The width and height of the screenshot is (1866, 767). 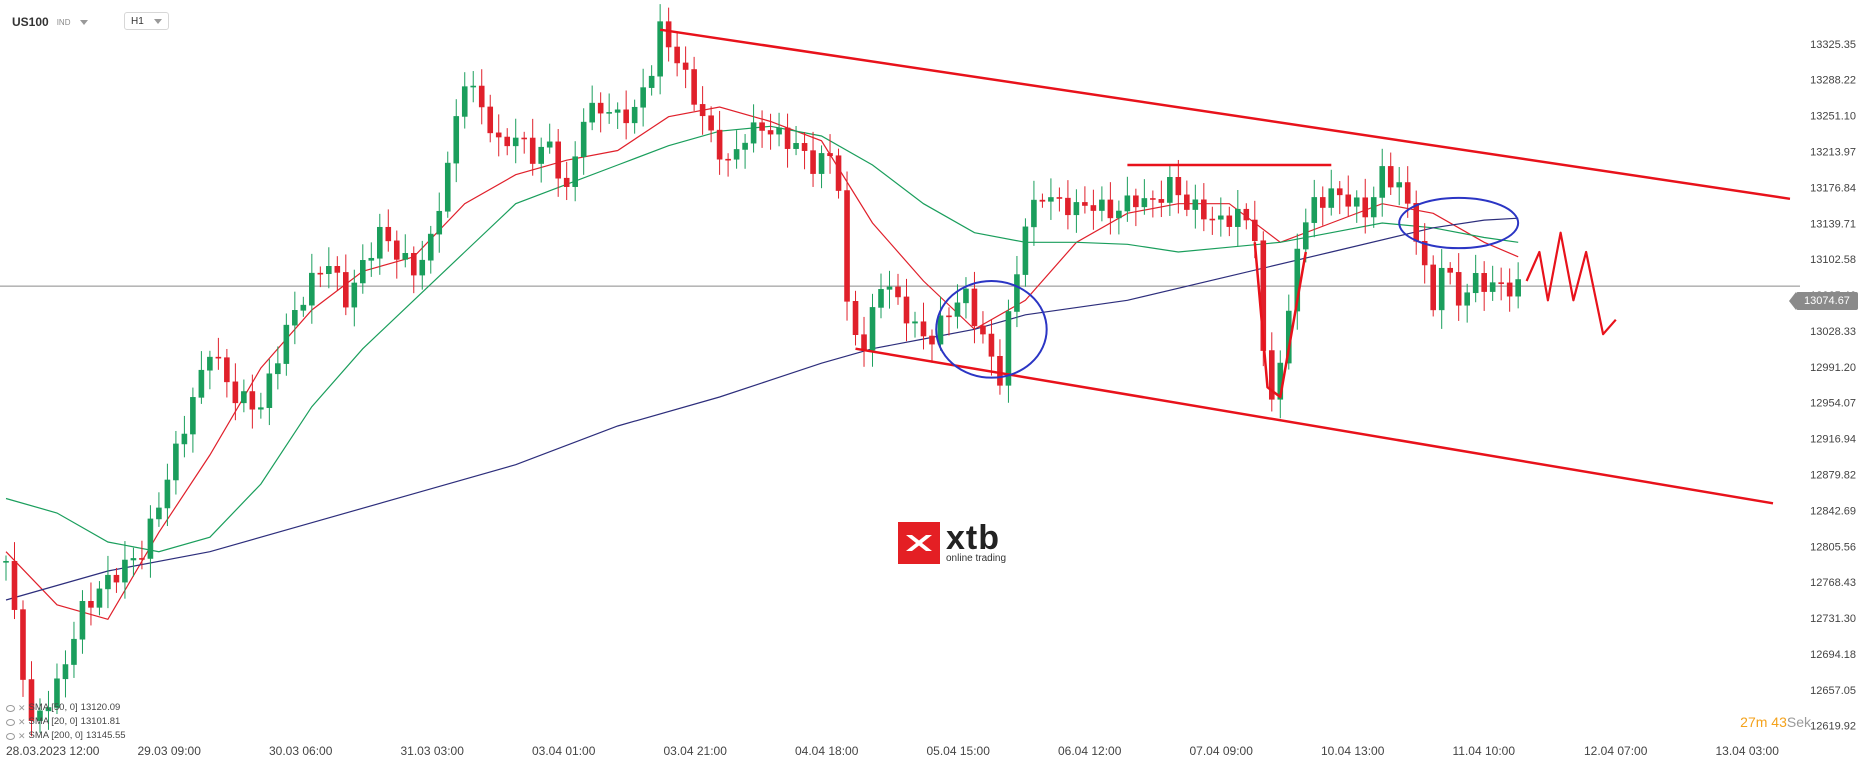 I want to click on symbol-label: US100, so click(x=30, y=22).